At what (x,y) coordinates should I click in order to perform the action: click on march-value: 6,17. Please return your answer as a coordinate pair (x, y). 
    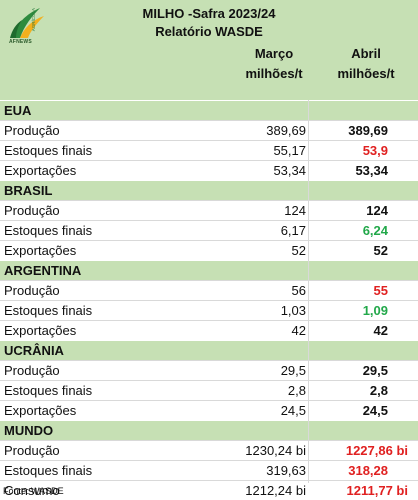
    Looking at the image, I should click on (293, 230).